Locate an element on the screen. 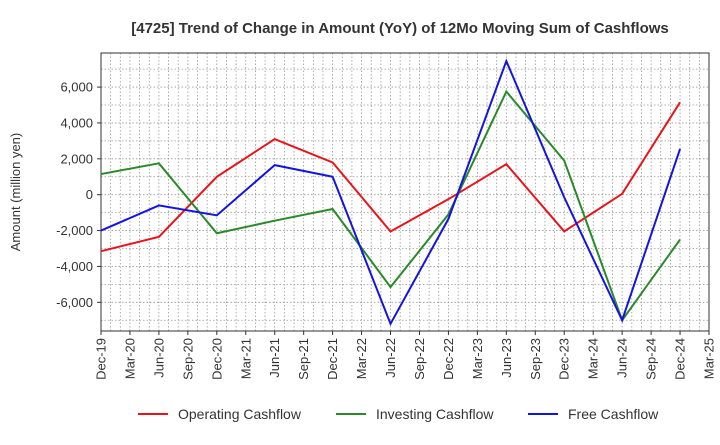  y-axis-label: Amount (million yen) is located at coordinates (15, 192).